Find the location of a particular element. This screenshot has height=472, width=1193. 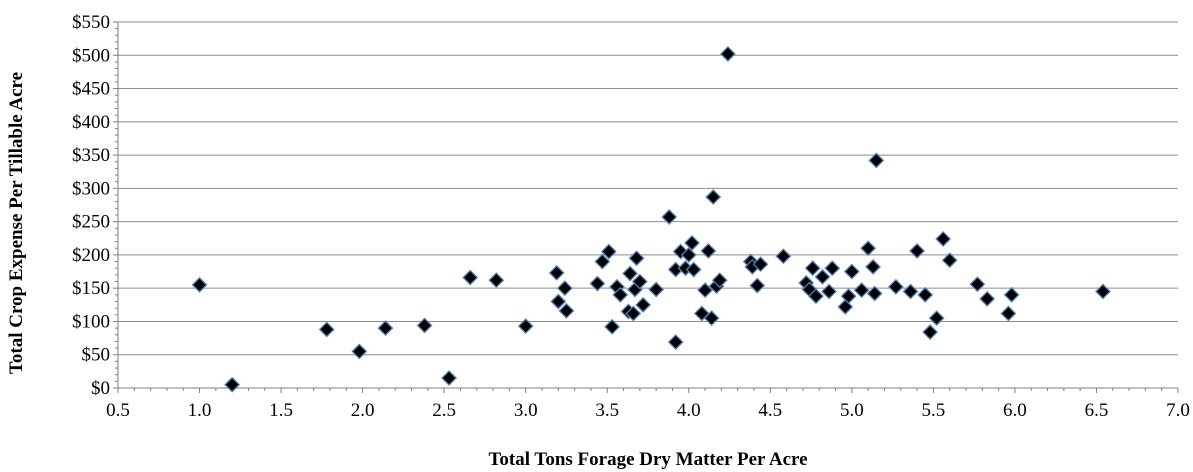

y-tick-label: $400 is located at coordinates (91, 122).